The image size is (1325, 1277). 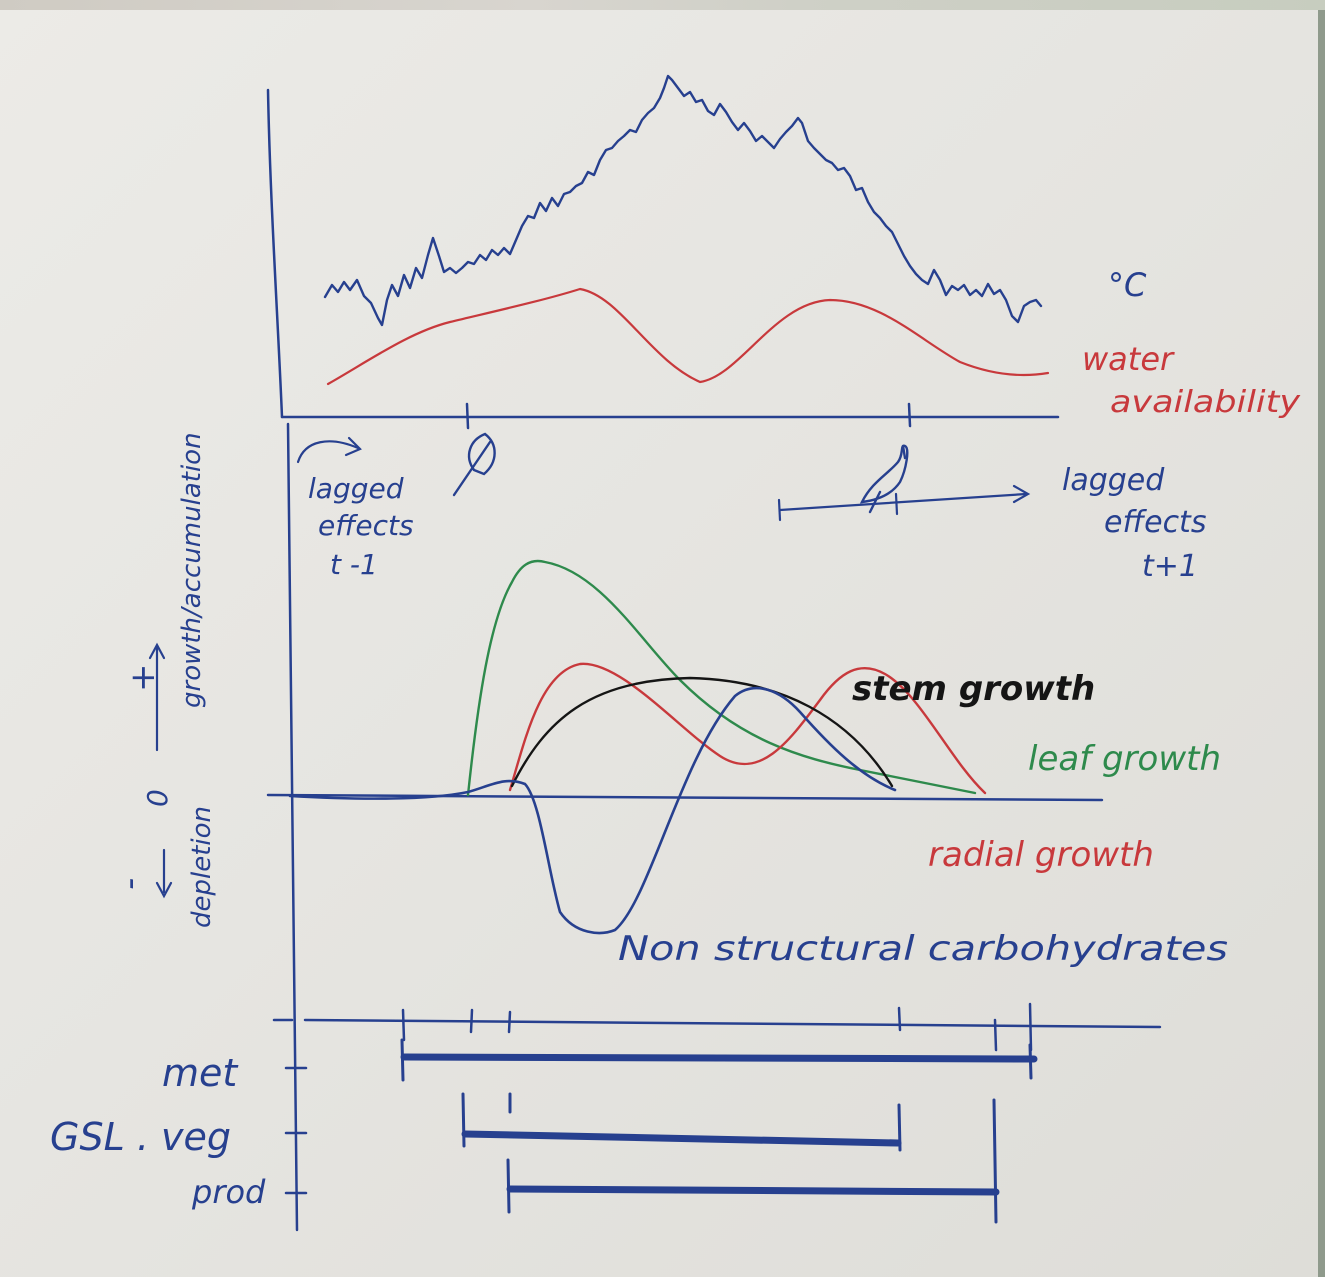 What do you see at coordinates (1155, 522) in the screenshot?
I see `lagged-right-label-2: effects` at bounding box center [1155, 522].